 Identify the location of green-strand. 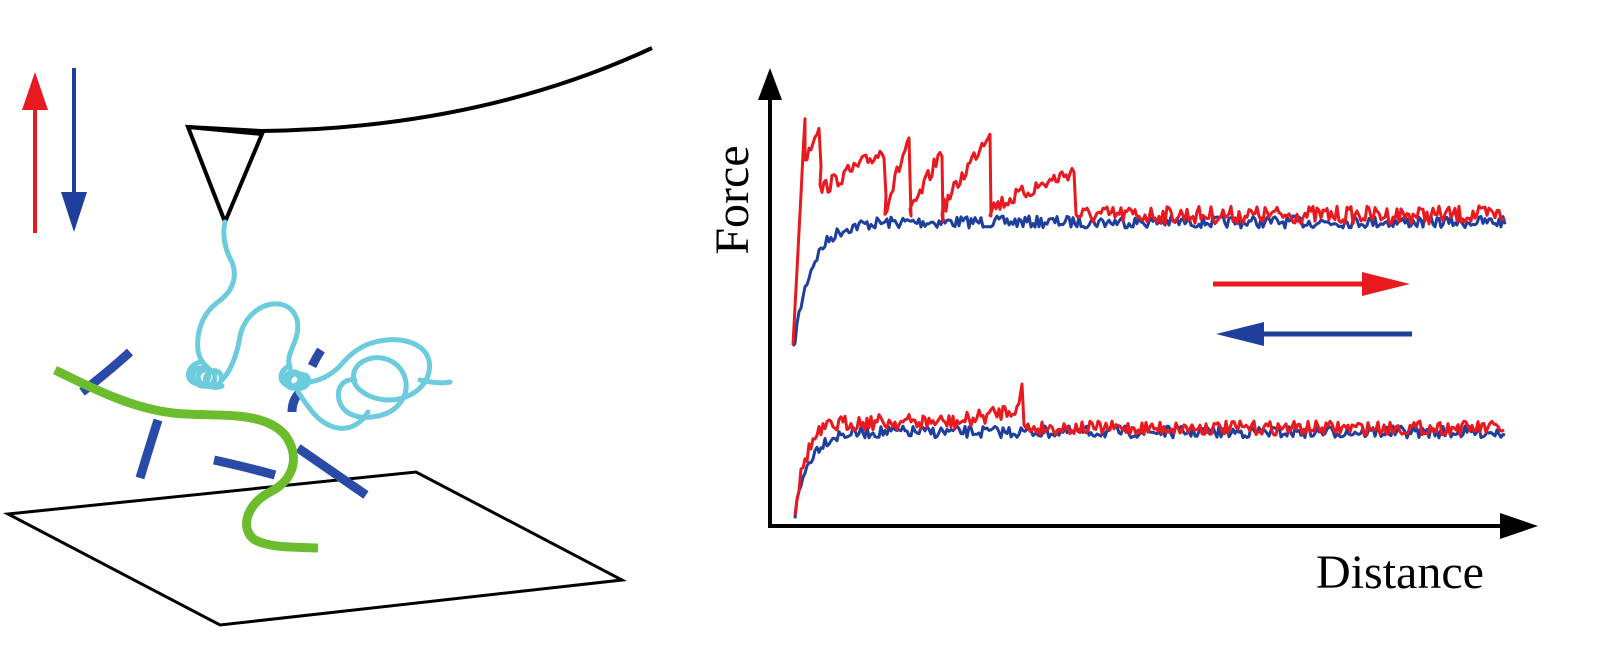
(186, 459).